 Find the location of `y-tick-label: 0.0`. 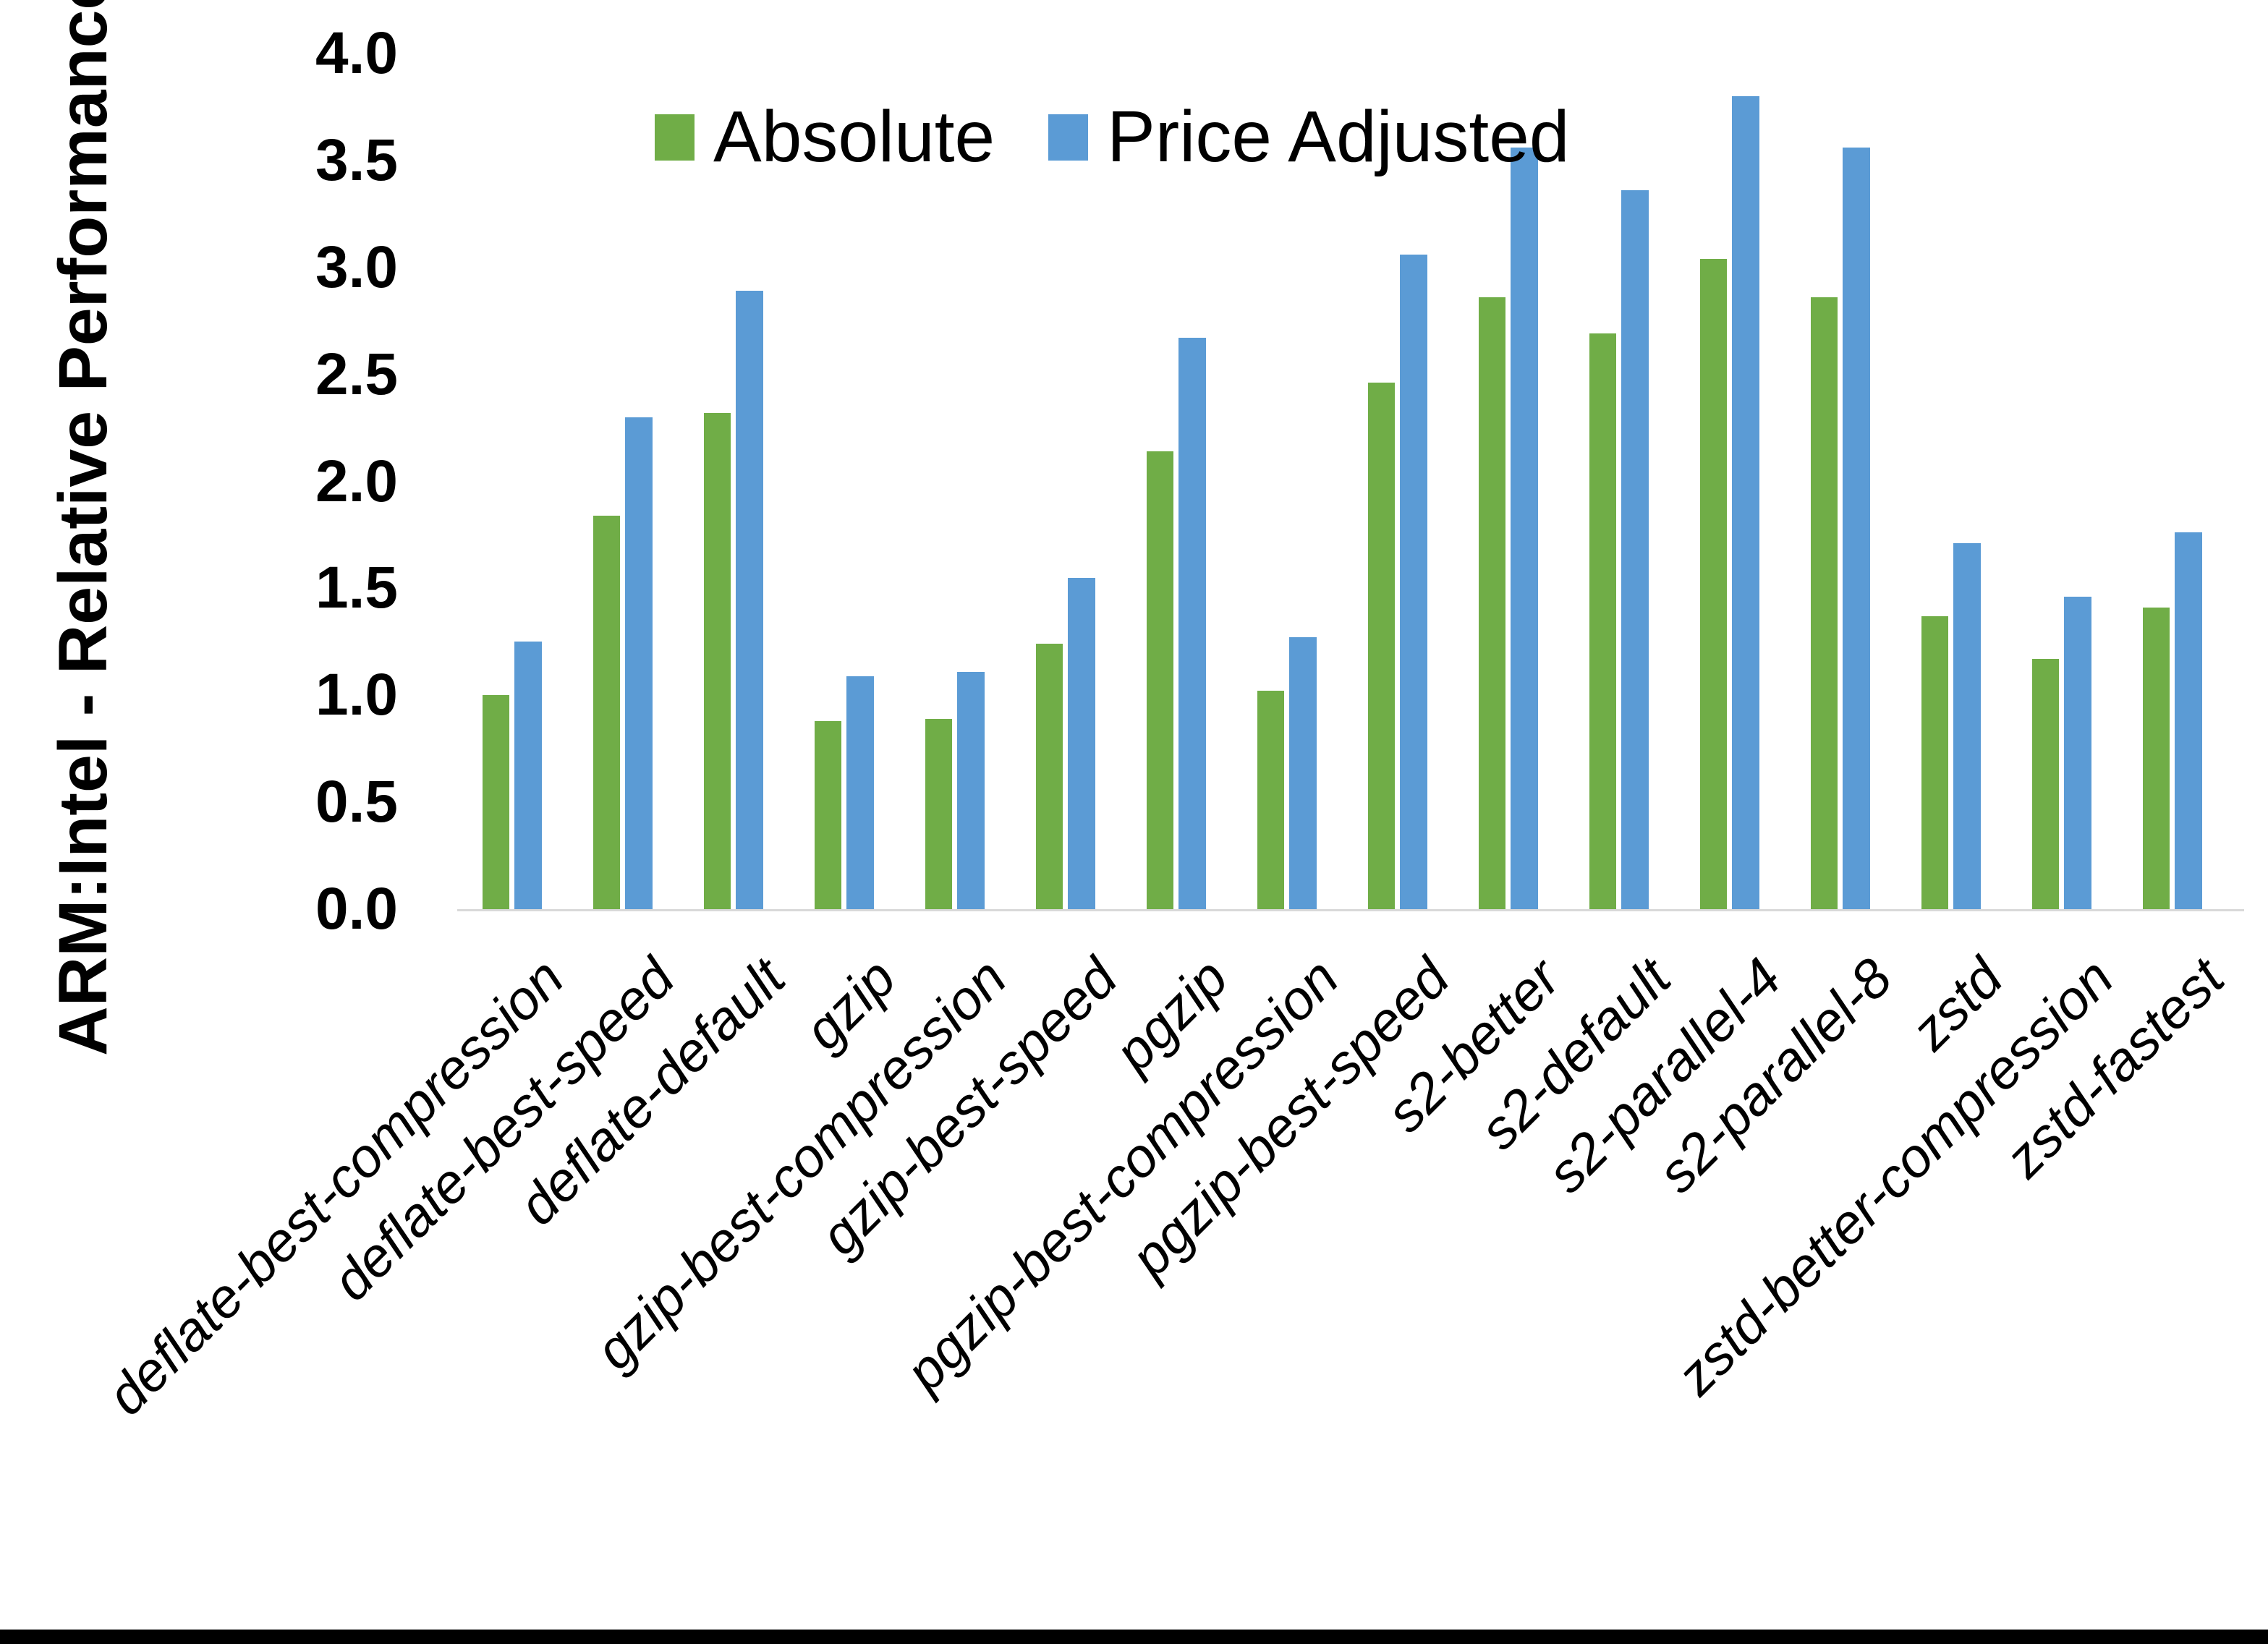

y-tick-label: 0.0 is located at coordinates (356, 909).